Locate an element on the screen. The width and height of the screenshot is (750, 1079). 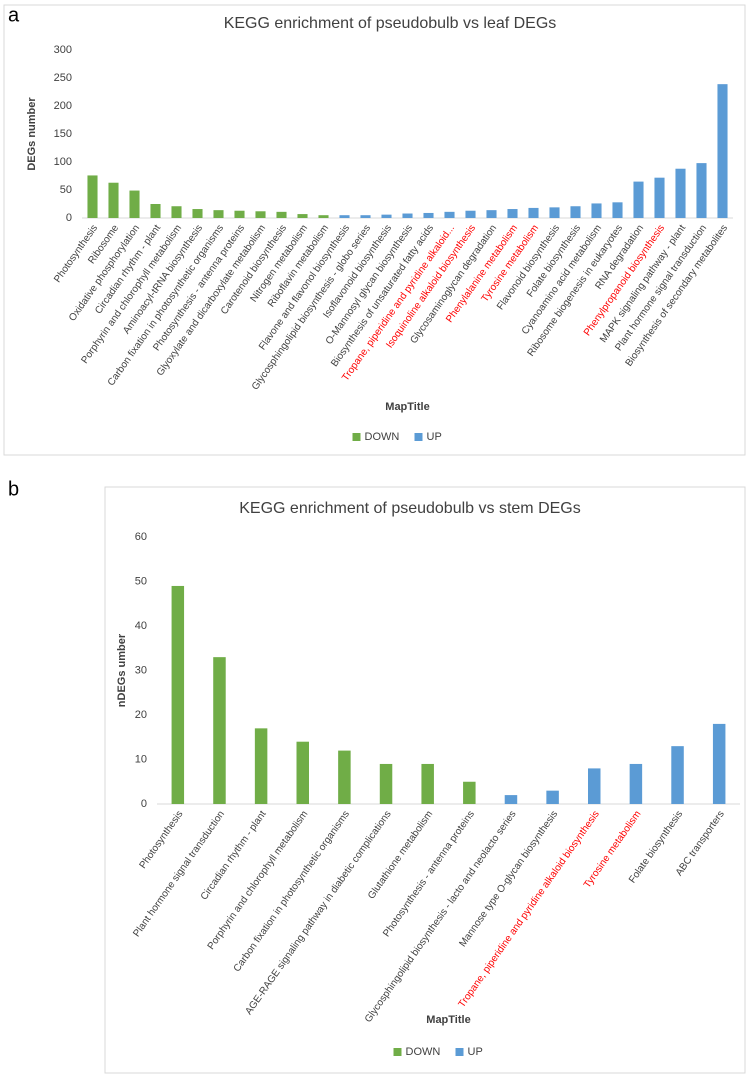
y-axis-label: DEGs number is located at coordinates (32, 134).